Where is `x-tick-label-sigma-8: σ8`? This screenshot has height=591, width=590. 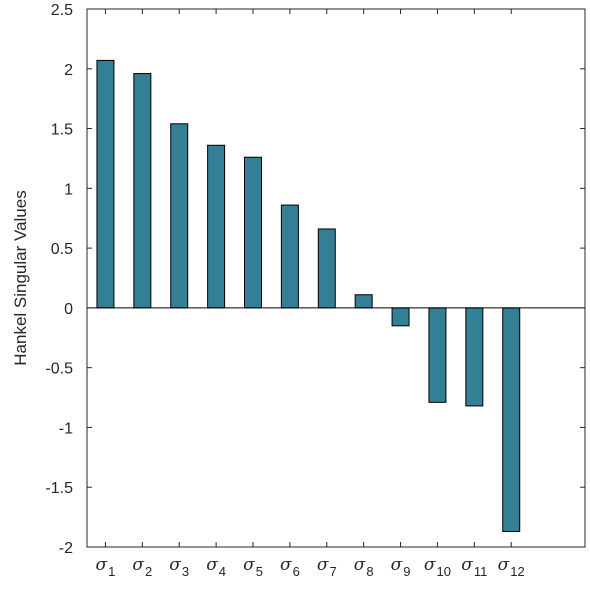 x-tick-label-sigma-8: σ8 is located at coordinates (364, 567).